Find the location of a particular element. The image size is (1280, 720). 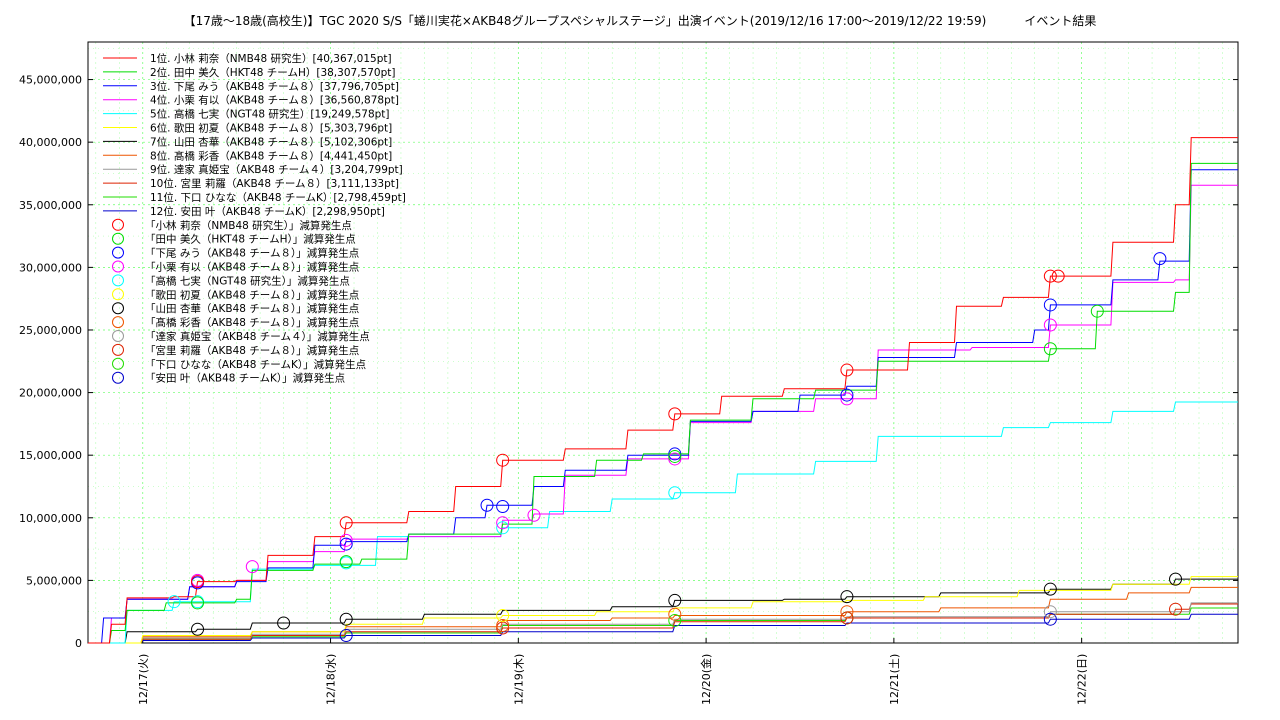

legend-entry: 2位. 田中 美久（HKT48 チームH）[38,307,570pt] is located at coordinates (272, 72).